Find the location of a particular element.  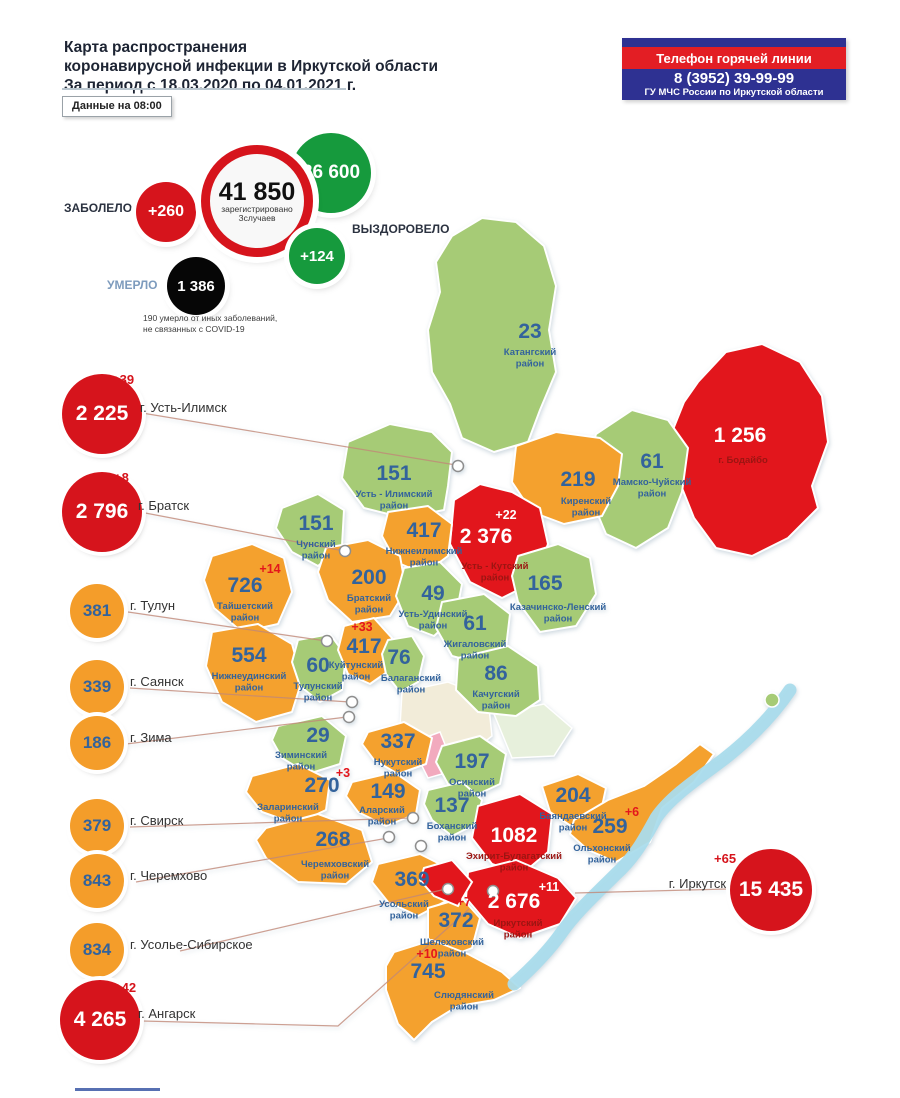

region-label-tulunsky: 60 Тулунский район is located at coordinates (317, 679).